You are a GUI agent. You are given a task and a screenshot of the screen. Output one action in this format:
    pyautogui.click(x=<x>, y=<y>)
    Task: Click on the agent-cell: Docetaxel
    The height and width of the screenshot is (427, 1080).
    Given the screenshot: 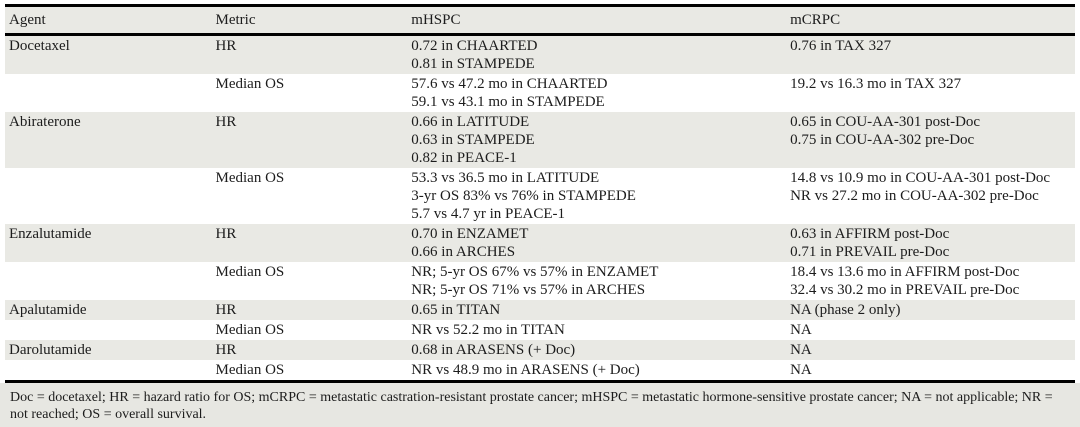 What is the action you would take?
    pyautogui.click(x=39, y=46)
    